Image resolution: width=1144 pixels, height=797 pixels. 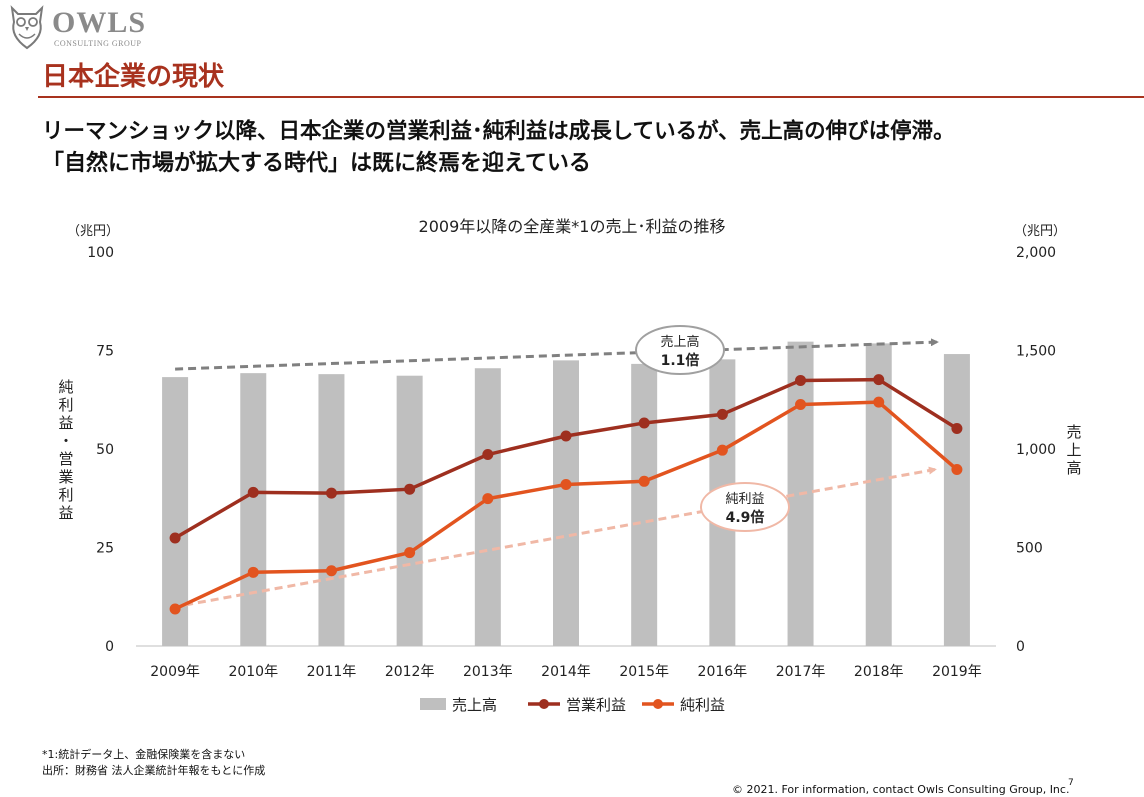 I want to click on chart-title: 2009年以降の全産業*1の売上･利益の推移, so click(x=572, y=226).